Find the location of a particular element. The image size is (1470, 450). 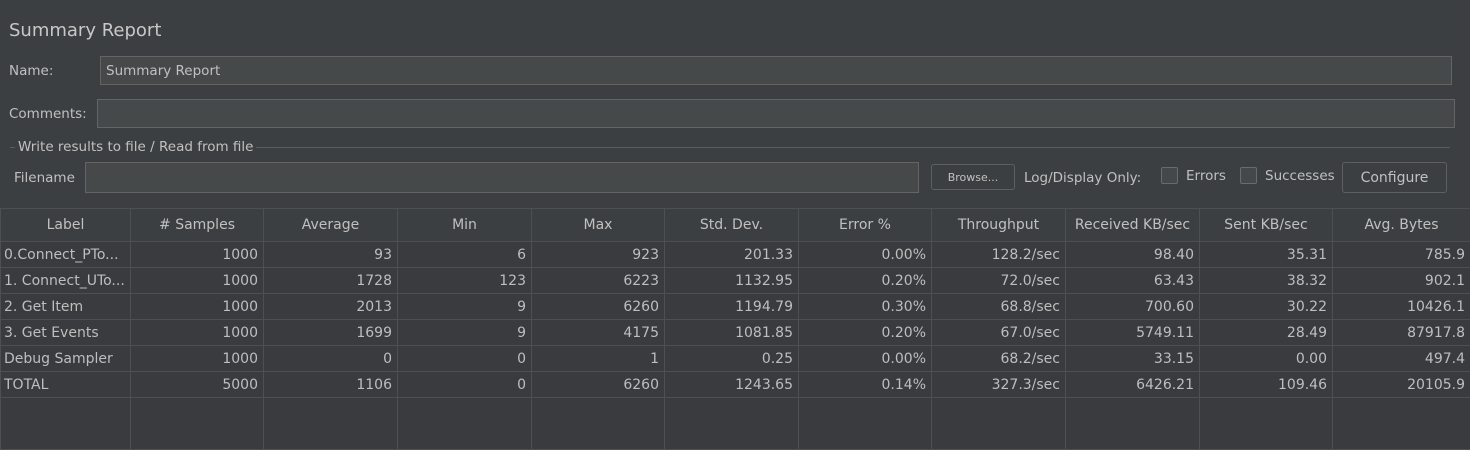

table-cell: 3. Get Events is located at coordinates (66, 333).